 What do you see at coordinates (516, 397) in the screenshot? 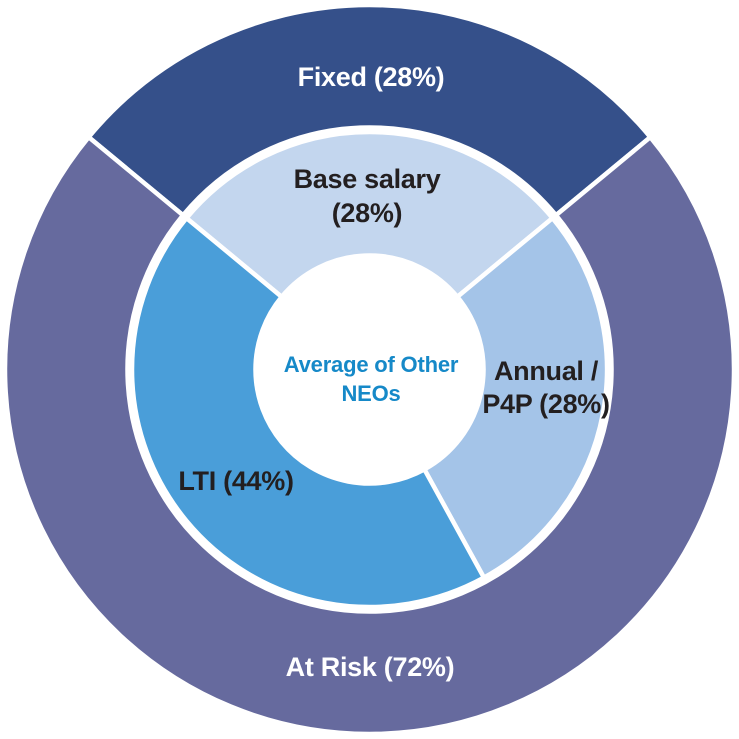
I see `segment-annual-p4p` at bounding box center [516, 397].